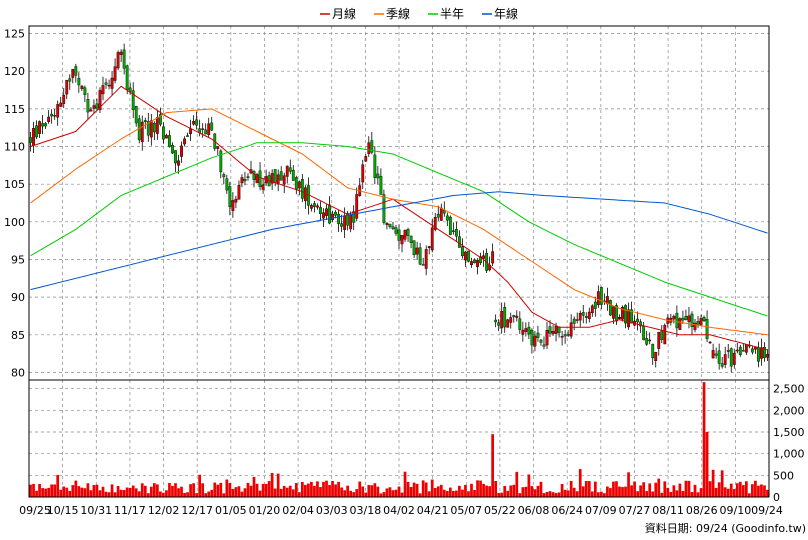  I want to click on x-tick-label: 03/18, so click(366, 510).